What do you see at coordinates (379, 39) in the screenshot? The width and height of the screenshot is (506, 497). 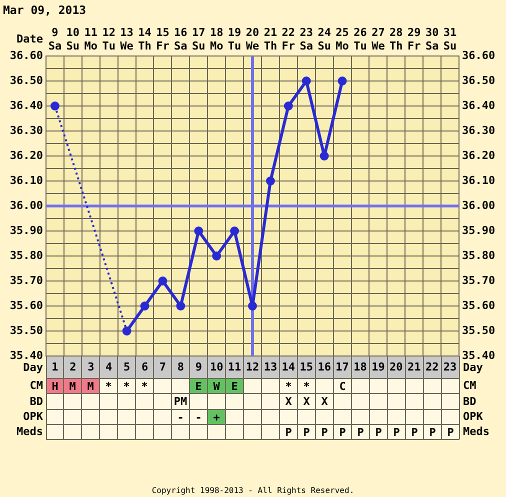 I see `x-tick-label: 27 We` at bounding box center [379, 39].